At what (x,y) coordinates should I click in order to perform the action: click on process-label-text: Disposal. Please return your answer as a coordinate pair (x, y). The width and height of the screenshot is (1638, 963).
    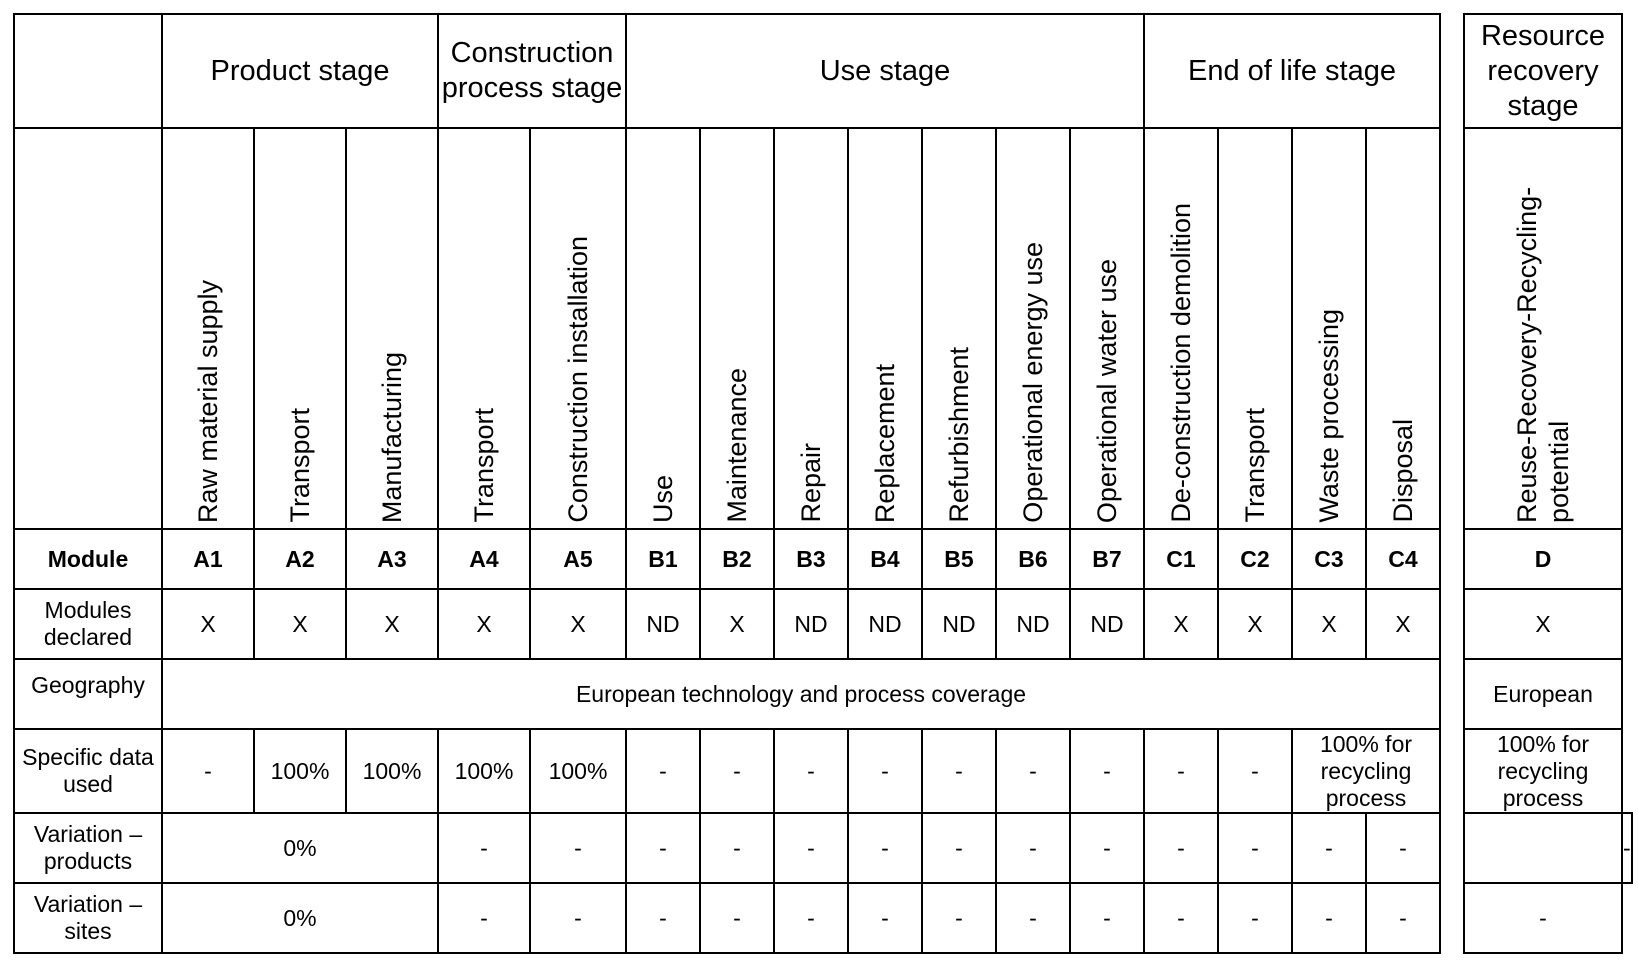
    Looking at the image, I should click on (1403, 471).